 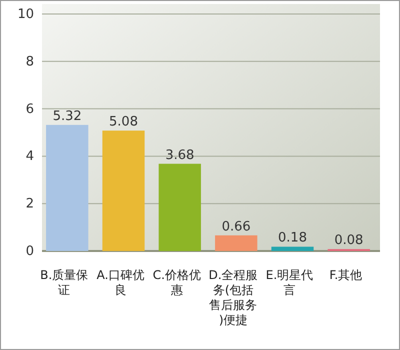 What do you see at coordinates (123, 122) in the screenshot?
I see `data-label: 5.08` at bounding box center [123, 122].